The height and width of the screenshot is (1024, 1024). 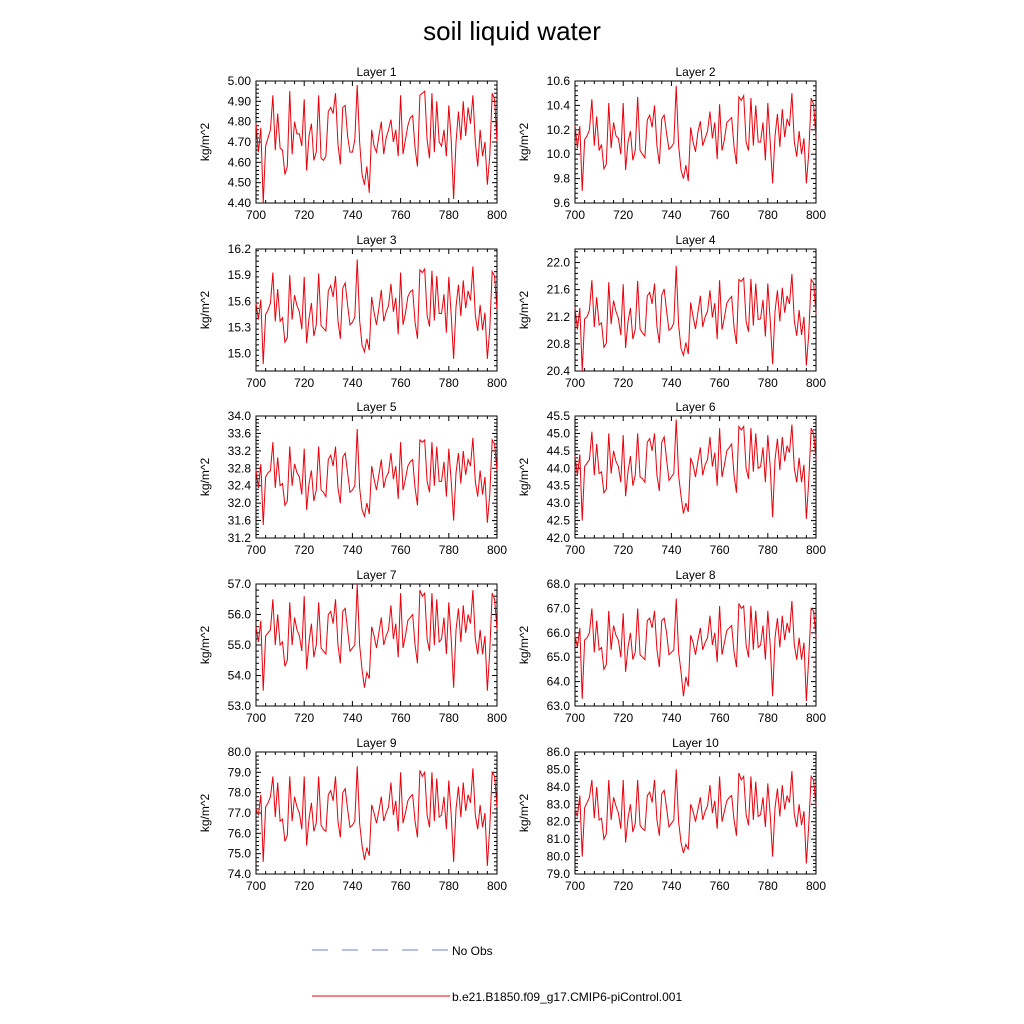 I want to click on y-tick-label: 15.3, so click(x=240, y=327).